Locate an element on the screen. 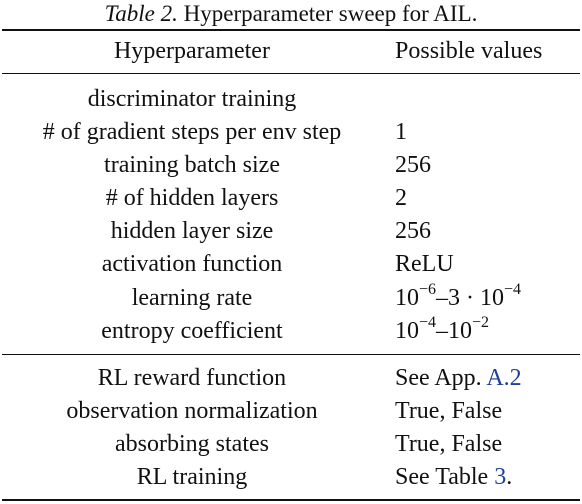 Image resolution: width=582 pixels, height=504 pixels. param-value: 2 is located at coordinates (401, 198).